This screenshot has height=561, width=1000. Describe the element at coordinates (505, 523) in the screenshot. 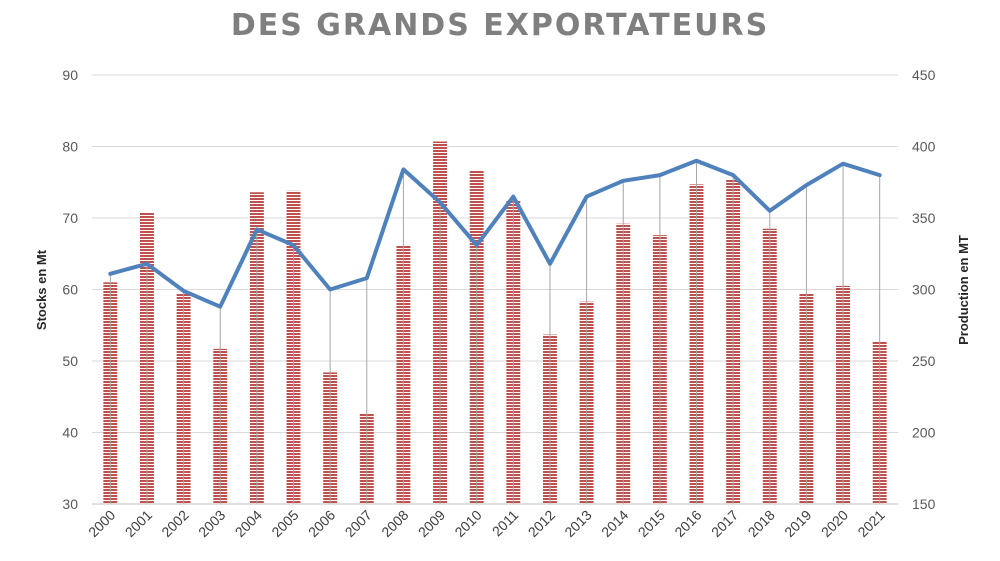

I see `x-tick-label: 2011` at that location.